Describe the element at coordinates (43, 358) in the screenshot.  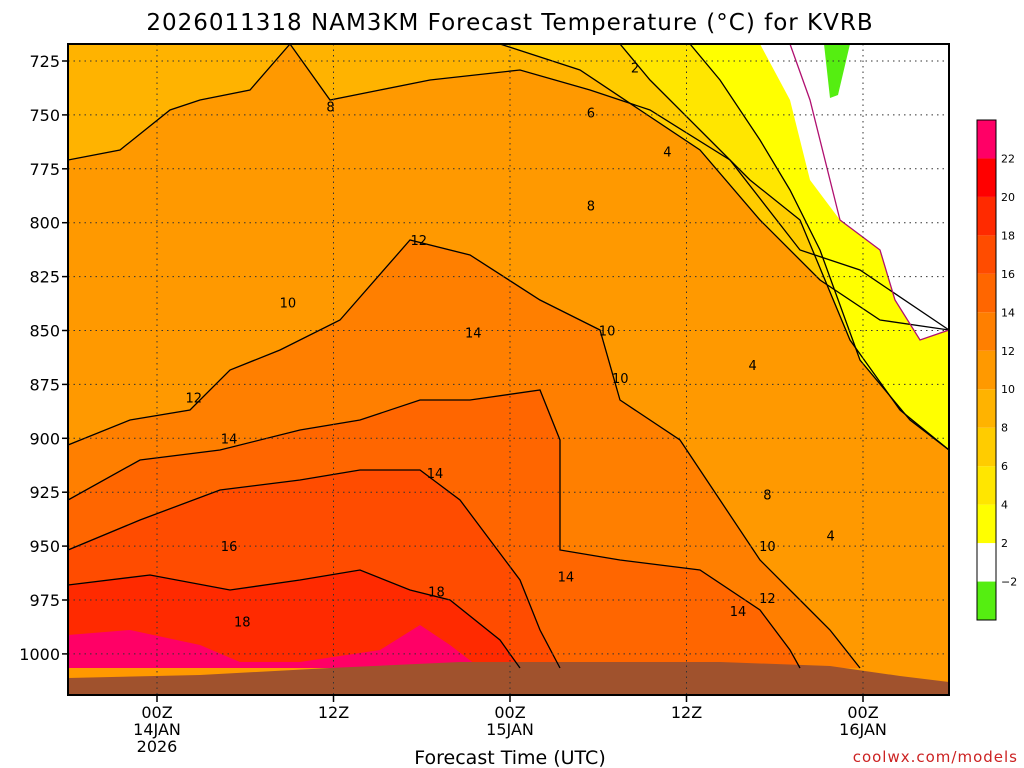
I see `y-axis: 725 750 775 800 825 850 875 900 925 950 975 1000` at that location.